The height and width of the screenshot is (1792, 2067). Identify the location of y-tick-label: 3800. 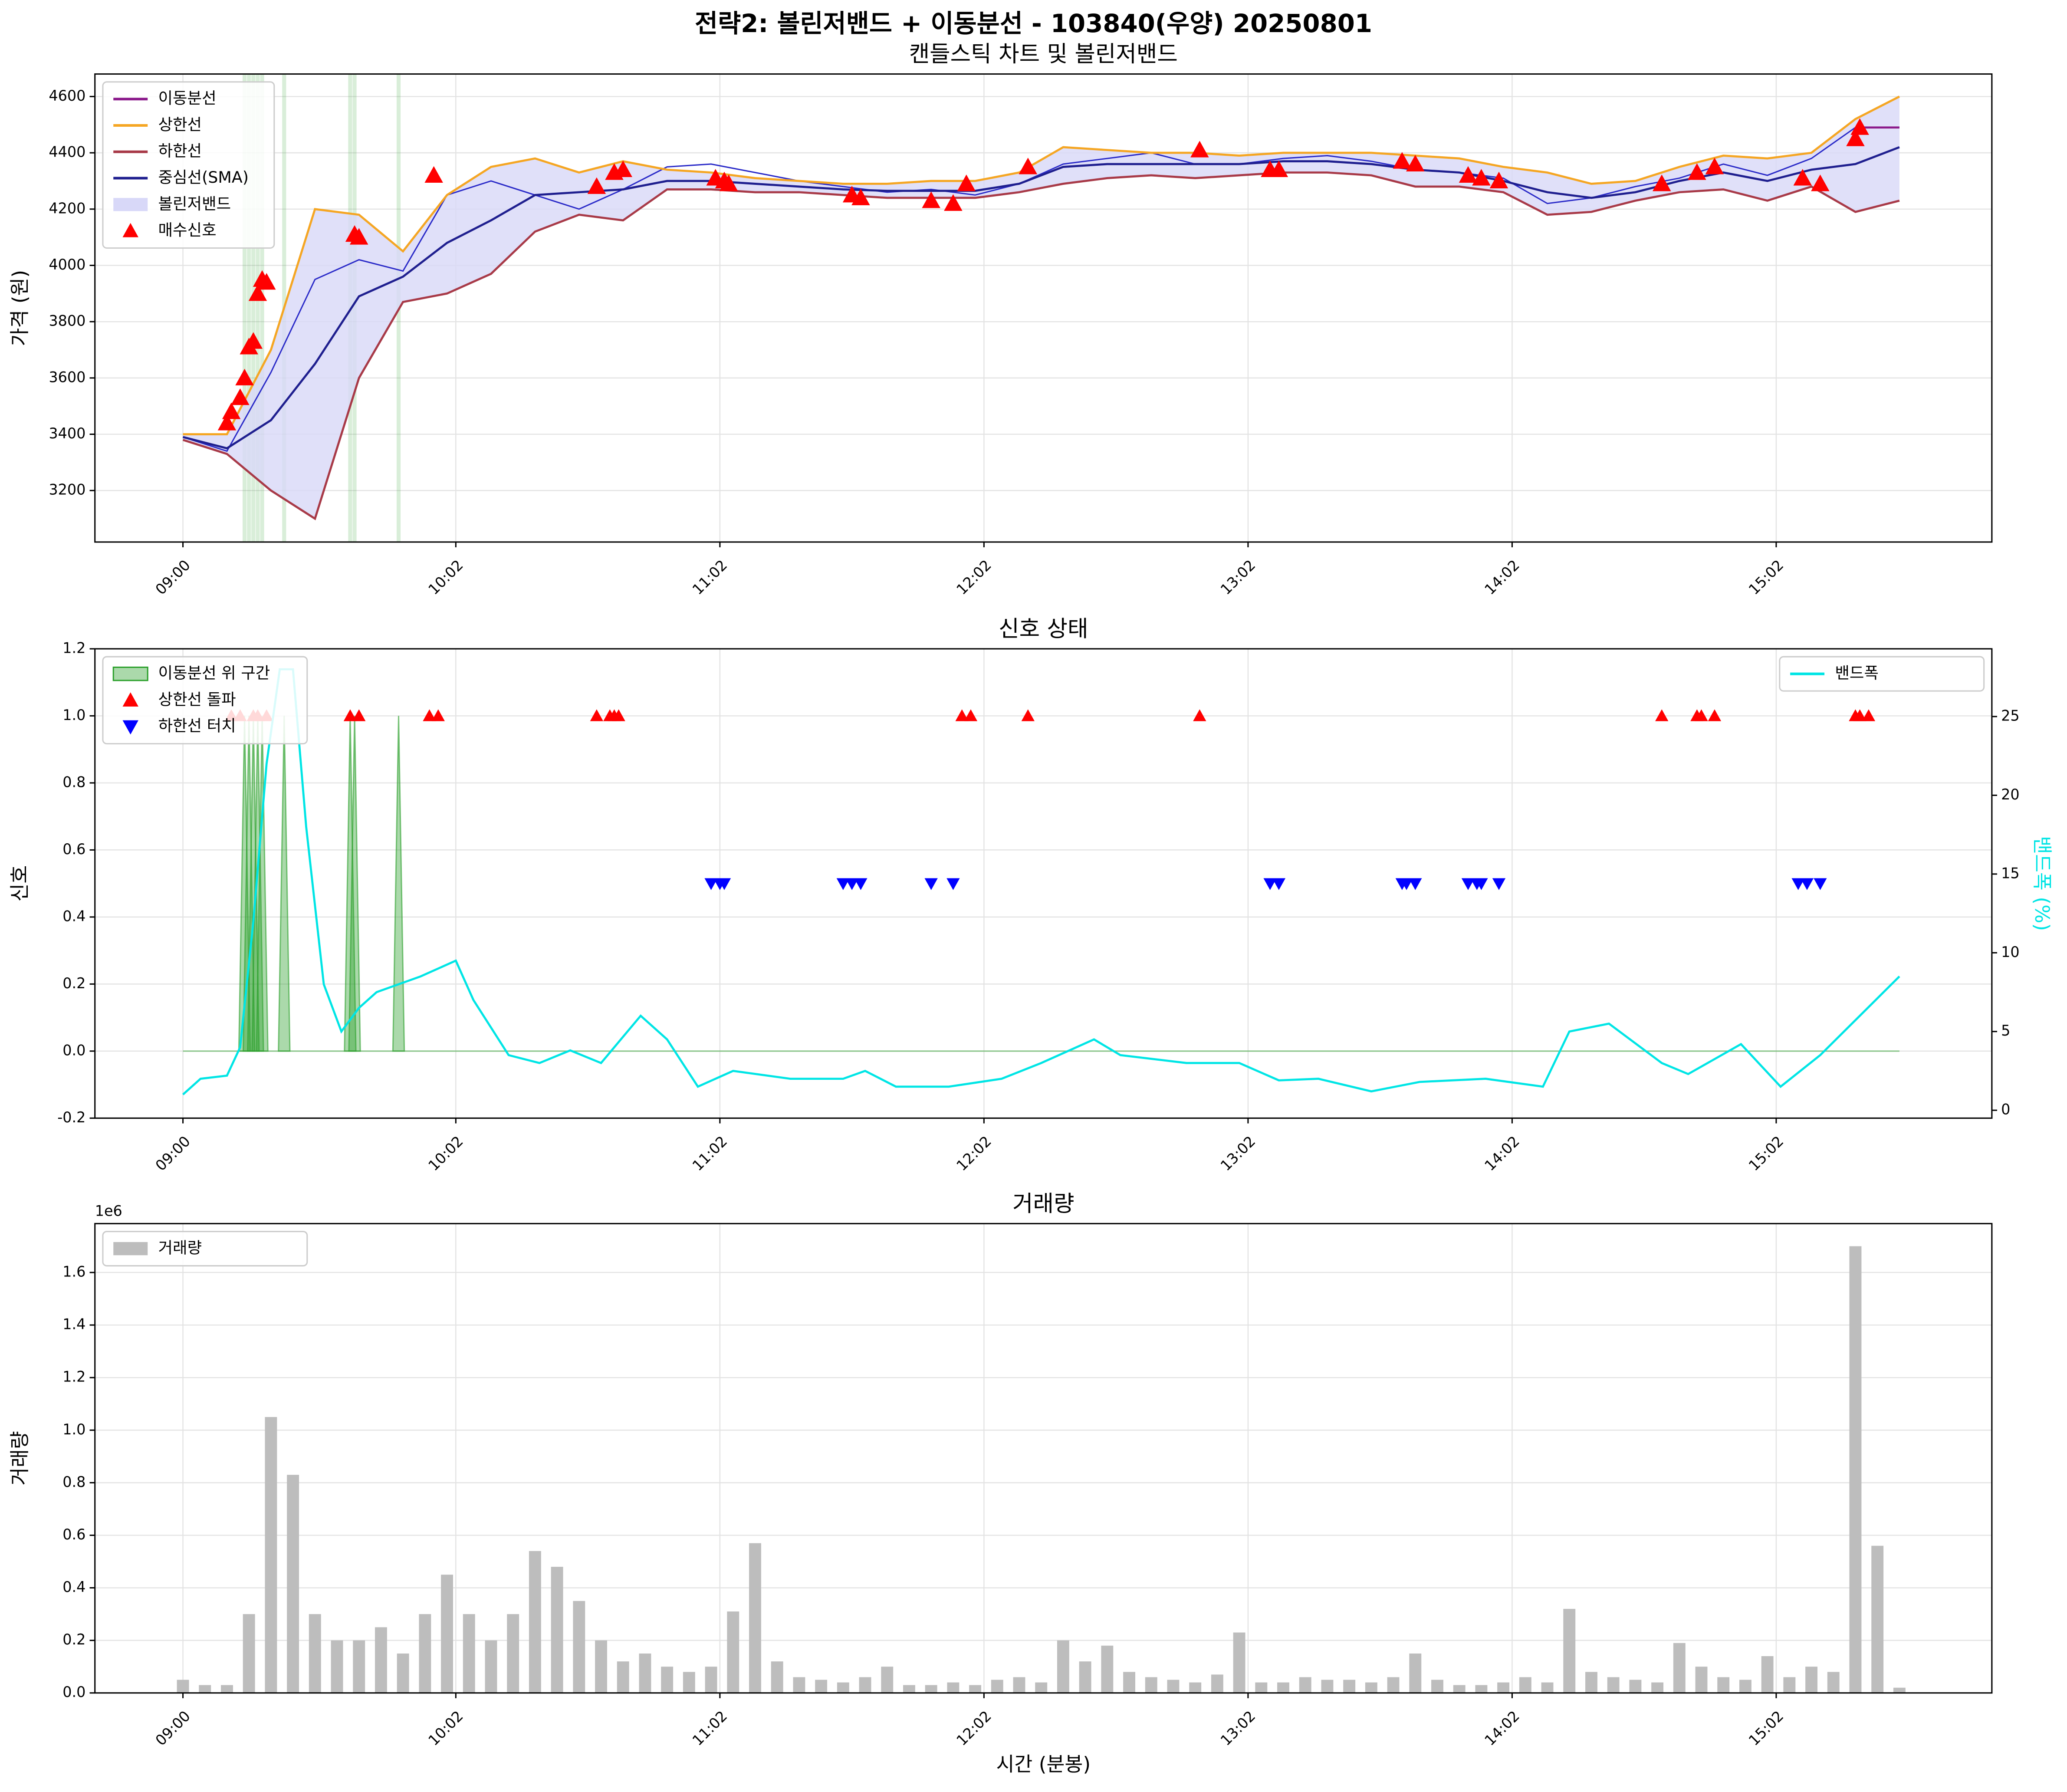
(67, 320).